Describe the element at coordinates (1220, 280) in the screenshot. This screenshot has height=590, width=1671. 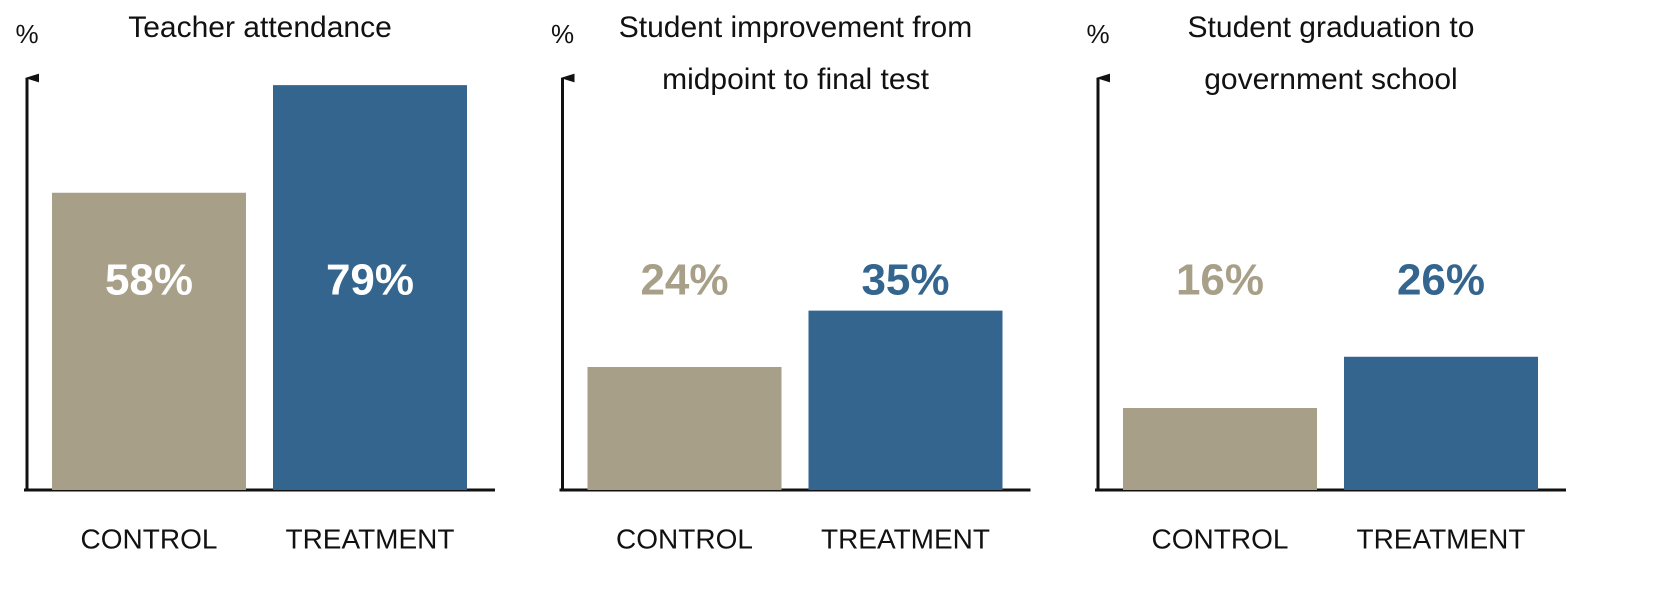
I see `value-label: 16%` at that location.